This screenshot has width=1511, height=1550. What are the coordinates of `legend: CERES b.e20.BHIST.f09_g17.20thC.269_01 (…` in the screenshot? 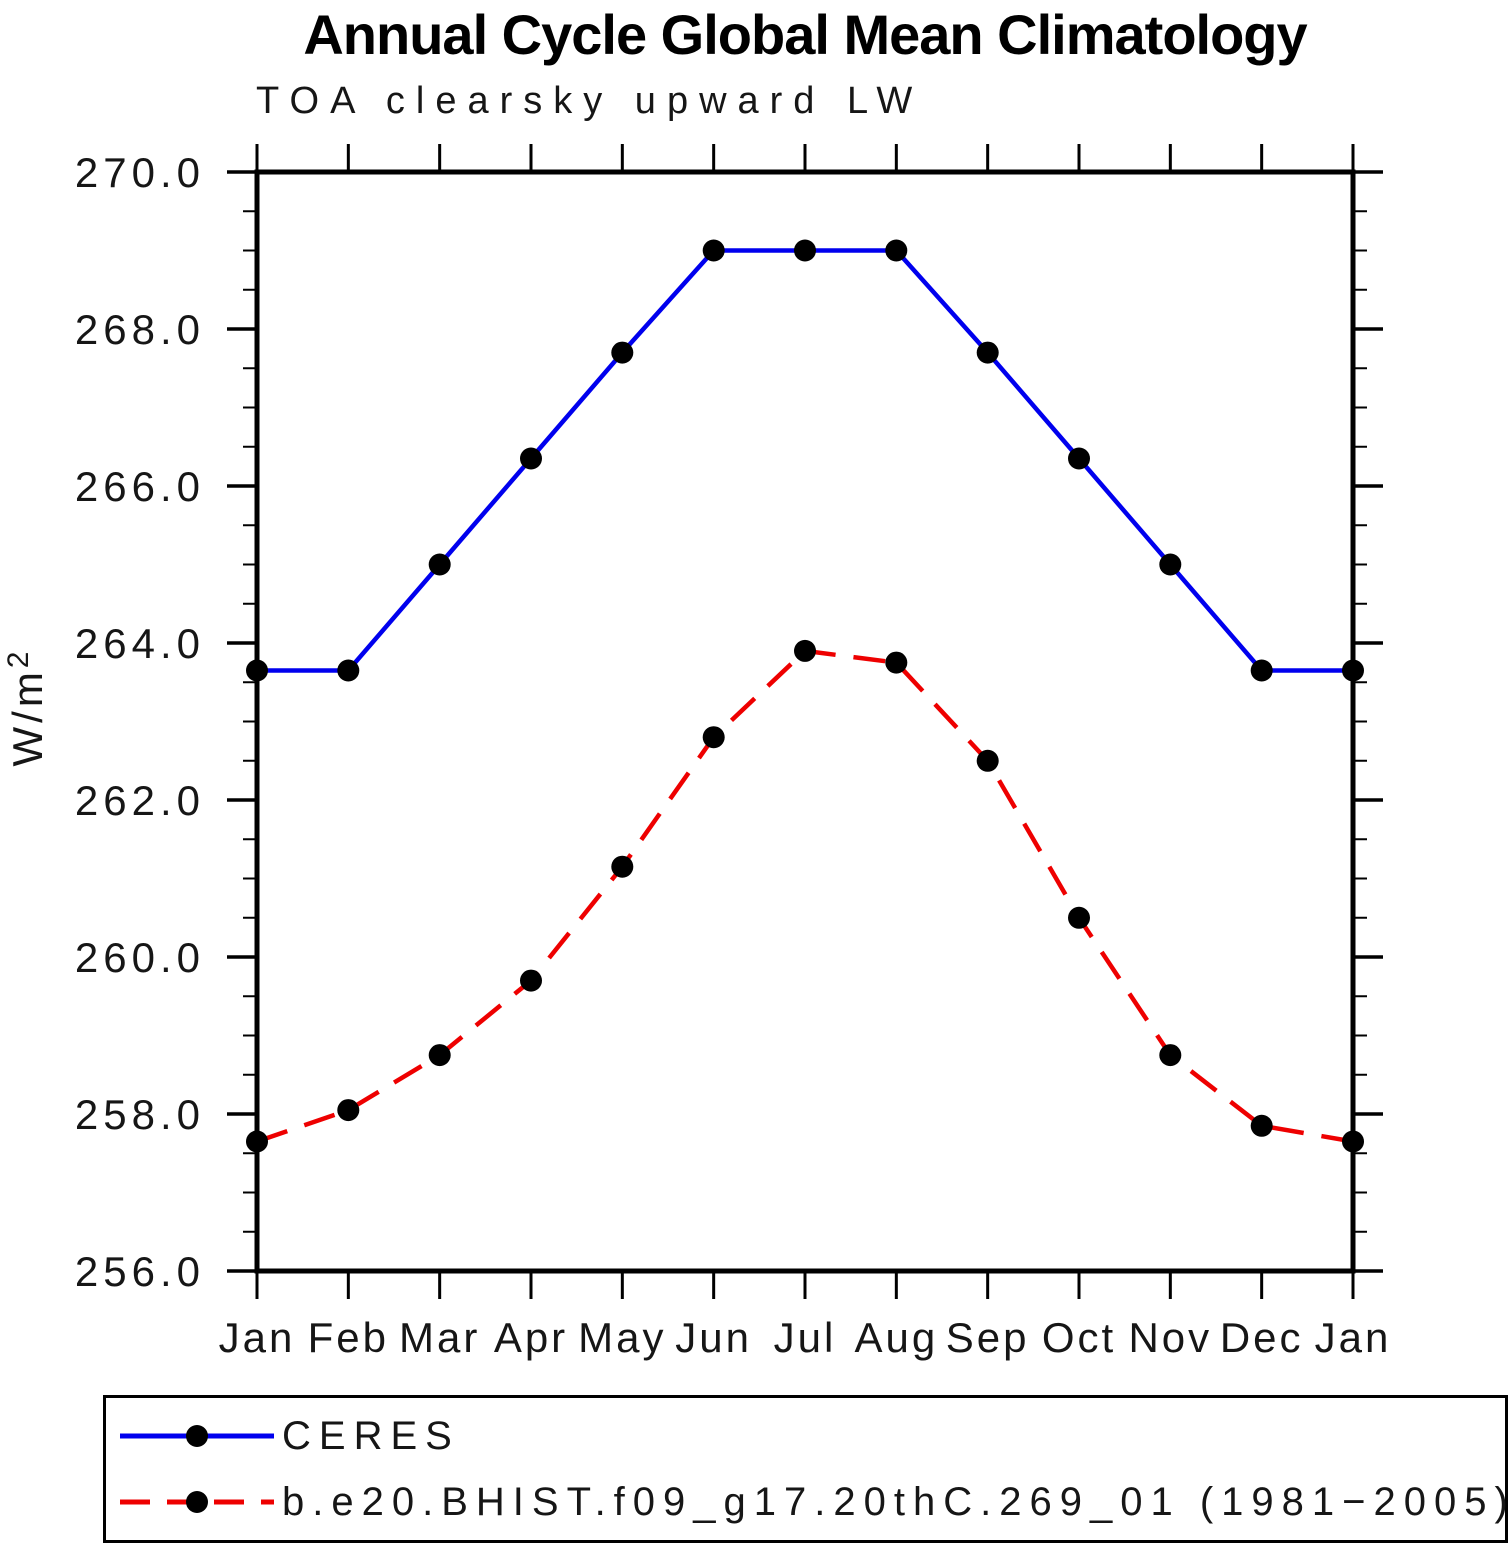 It's located at (805, 1469).